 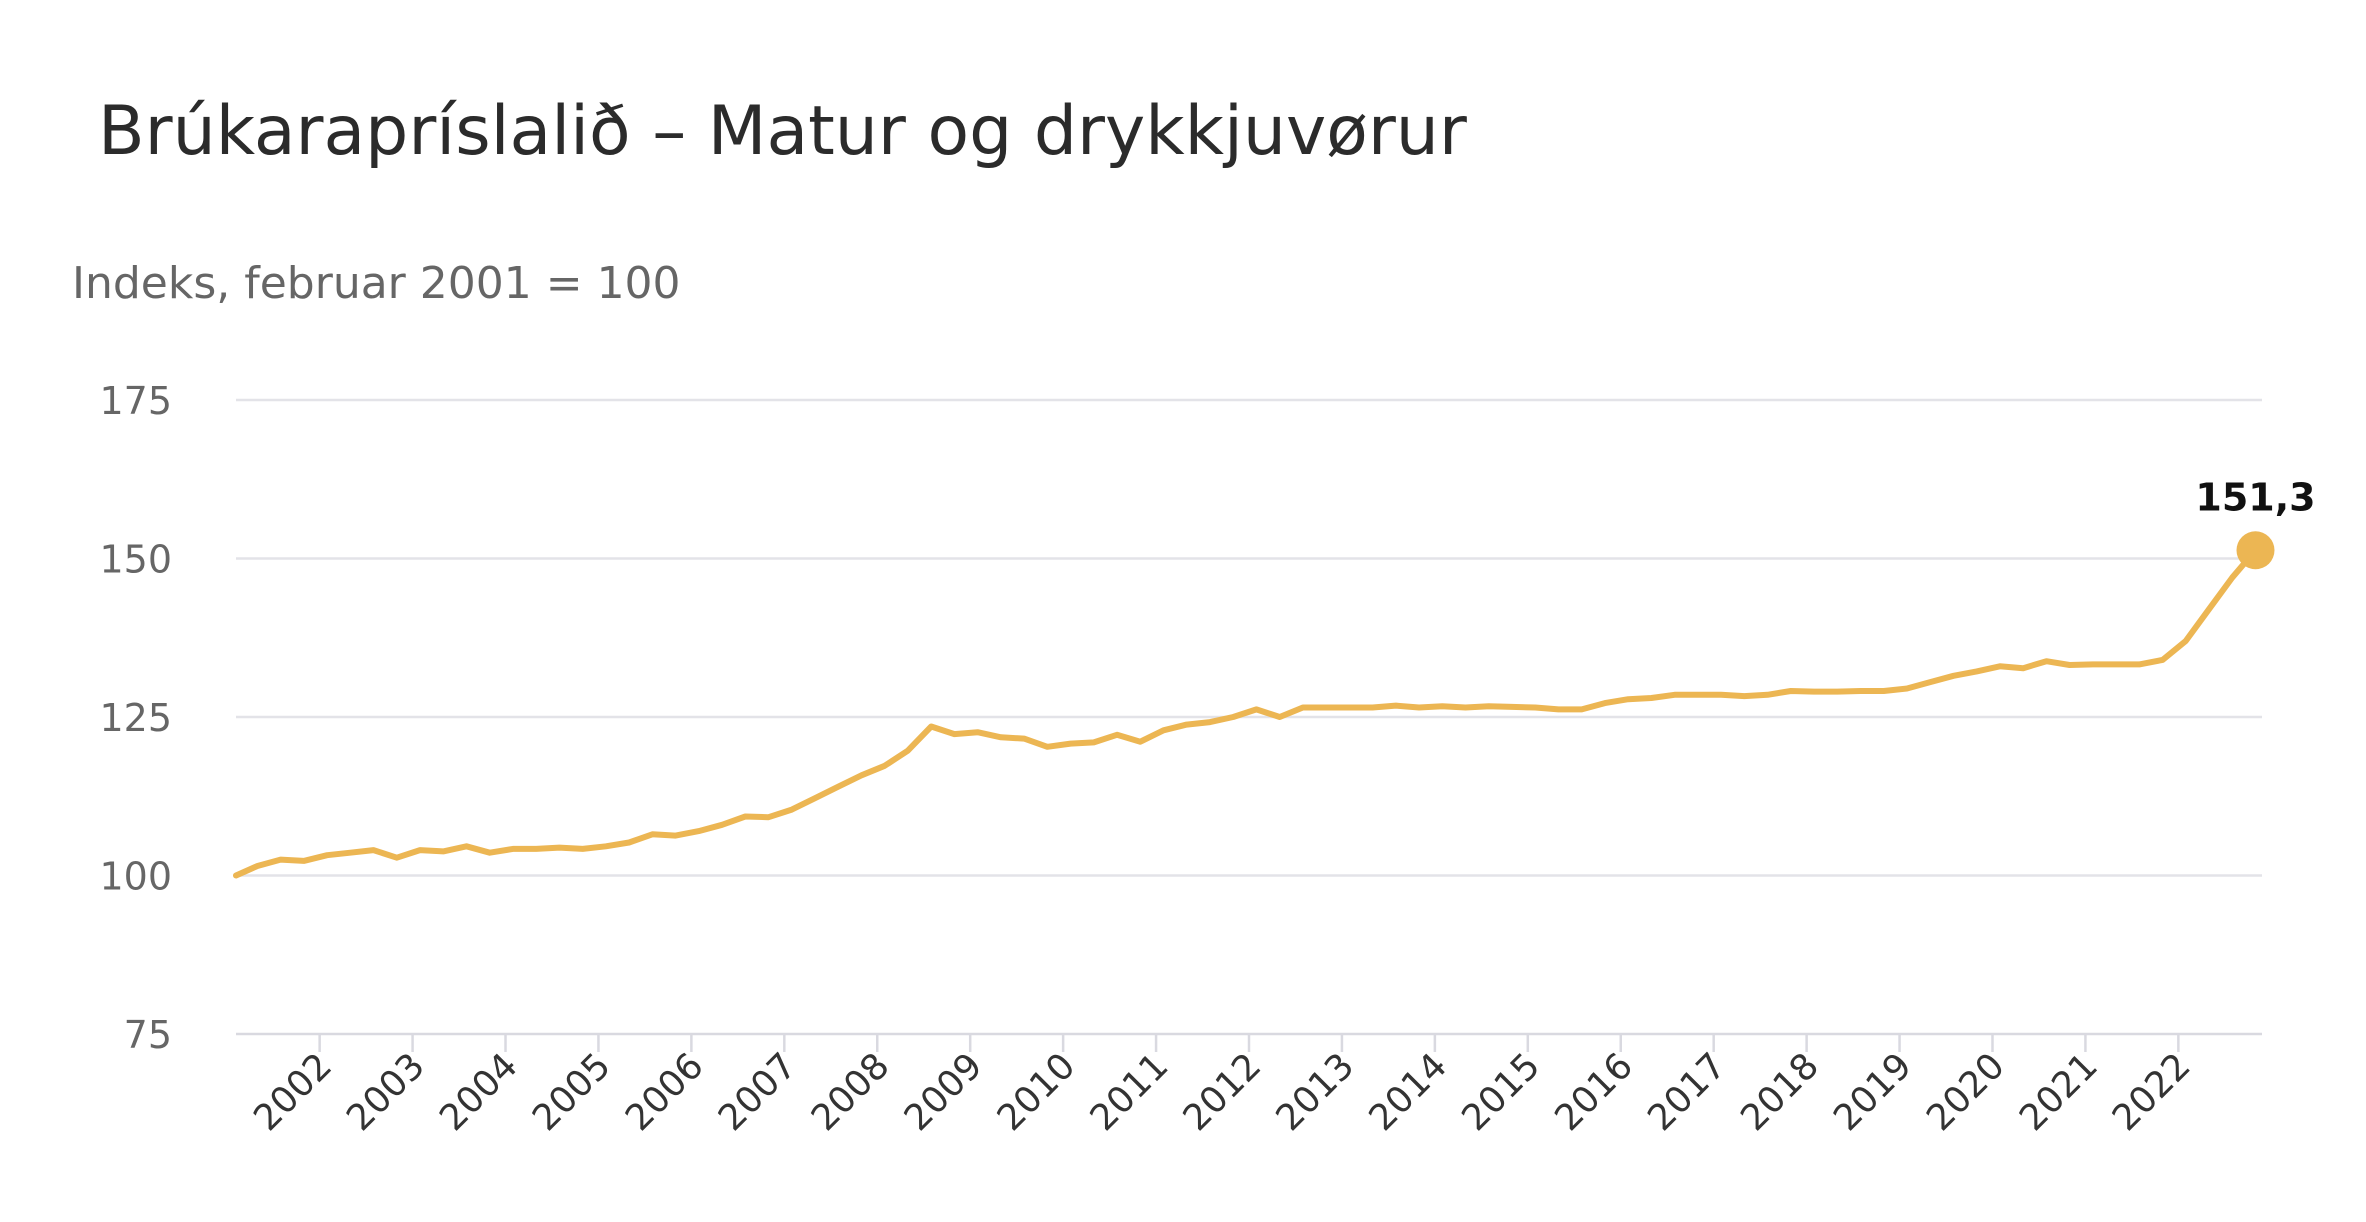 I want to click on x-tick-label: 2014, so click(x=1408, y=1092).